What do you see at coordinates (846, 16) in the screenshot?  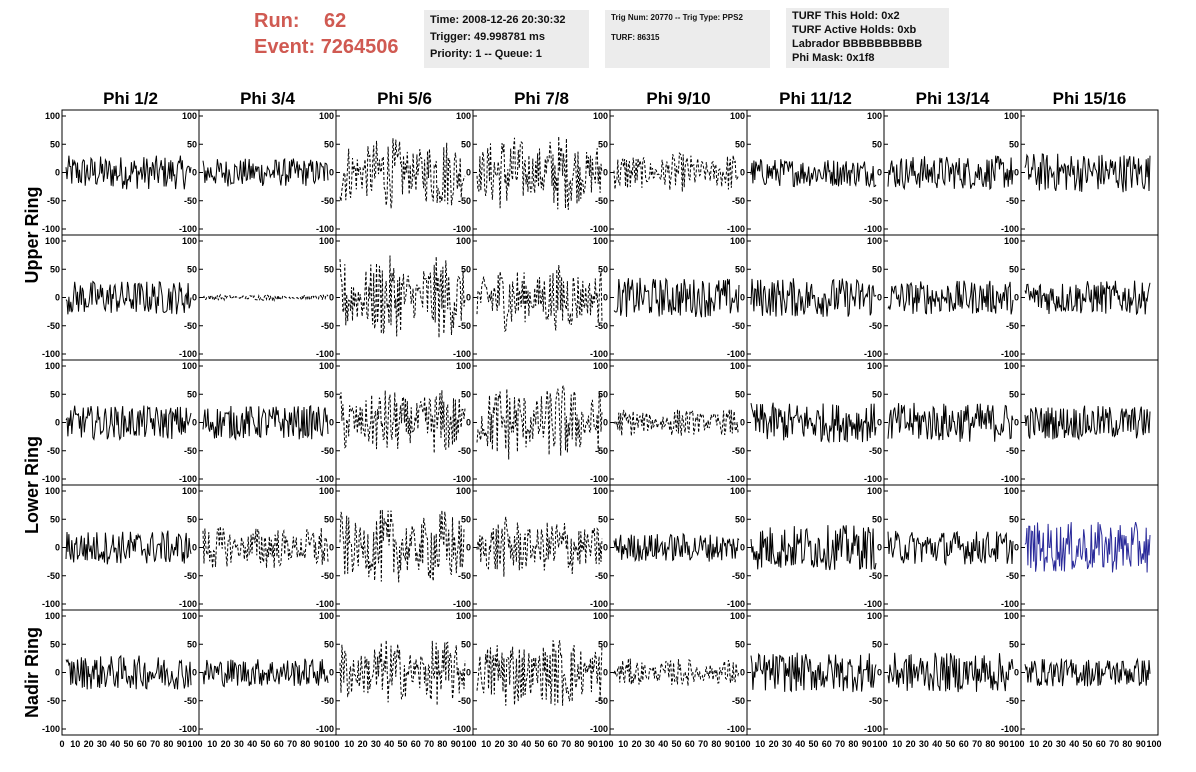 I see `turf-hold-text: TURF This Hold: 0x2` at bounding box center [846, 16].